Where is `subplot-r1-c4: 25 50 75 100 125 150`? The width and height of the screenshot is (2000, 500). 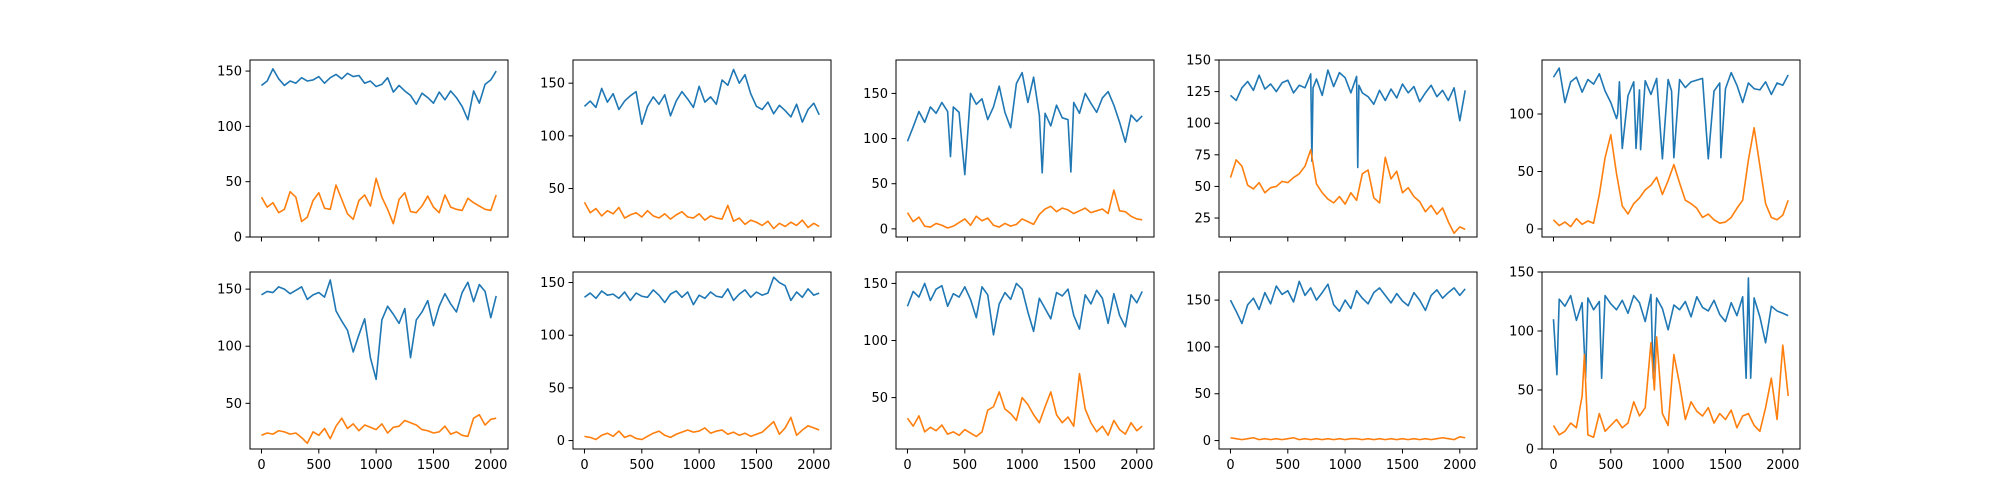 subplot-r1-c4: 25 50 75 100 125 150 is located at coordinates (1332, 148).